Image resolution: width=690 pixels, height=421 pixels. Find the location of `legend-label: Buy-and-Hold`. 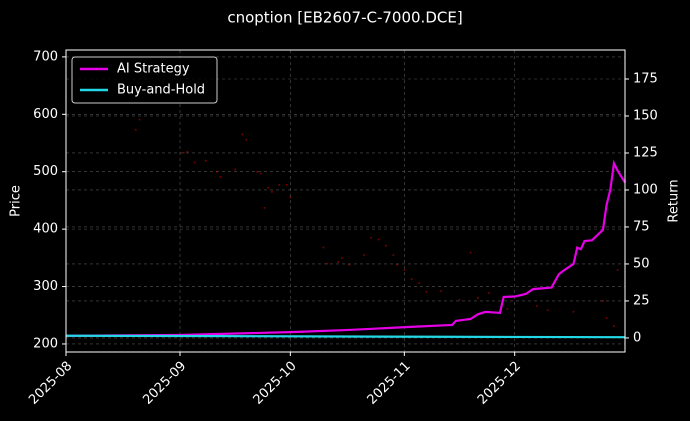

legend-label: Buy-and-Hold is located at coordinates (161, 90).